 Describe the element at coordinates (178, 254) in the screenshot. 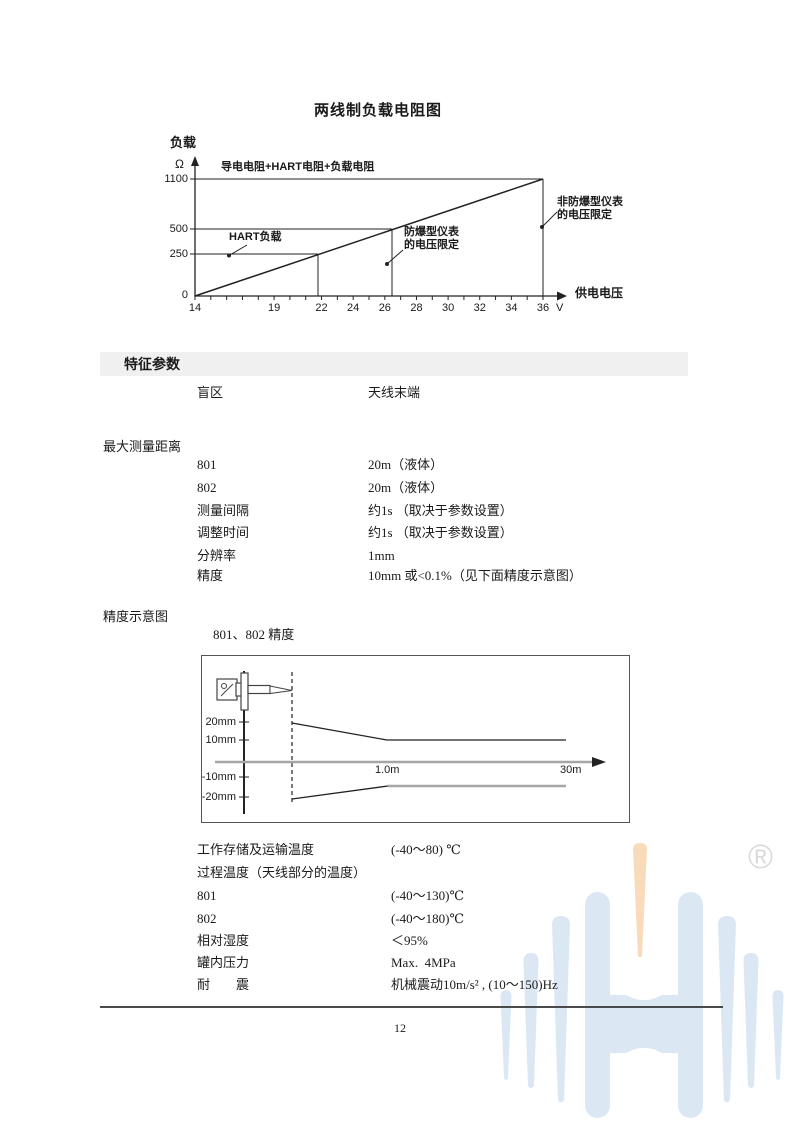

I see `y-tick-label: 250` at that location.